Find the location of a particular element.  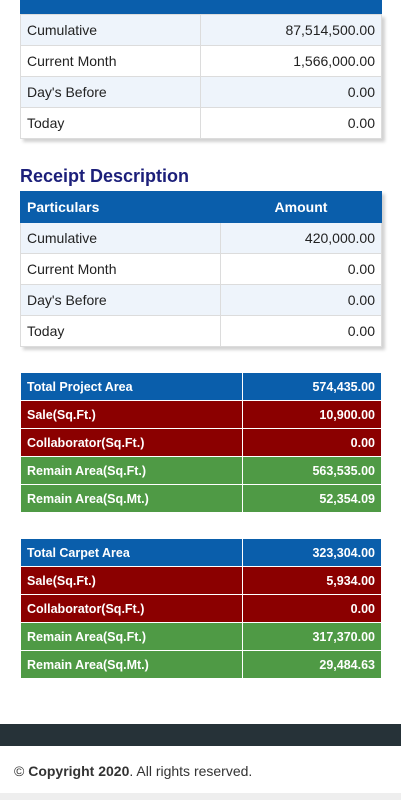

table-row: Total Carpet Area 323,304.00 is located at coordinates (201, 552).